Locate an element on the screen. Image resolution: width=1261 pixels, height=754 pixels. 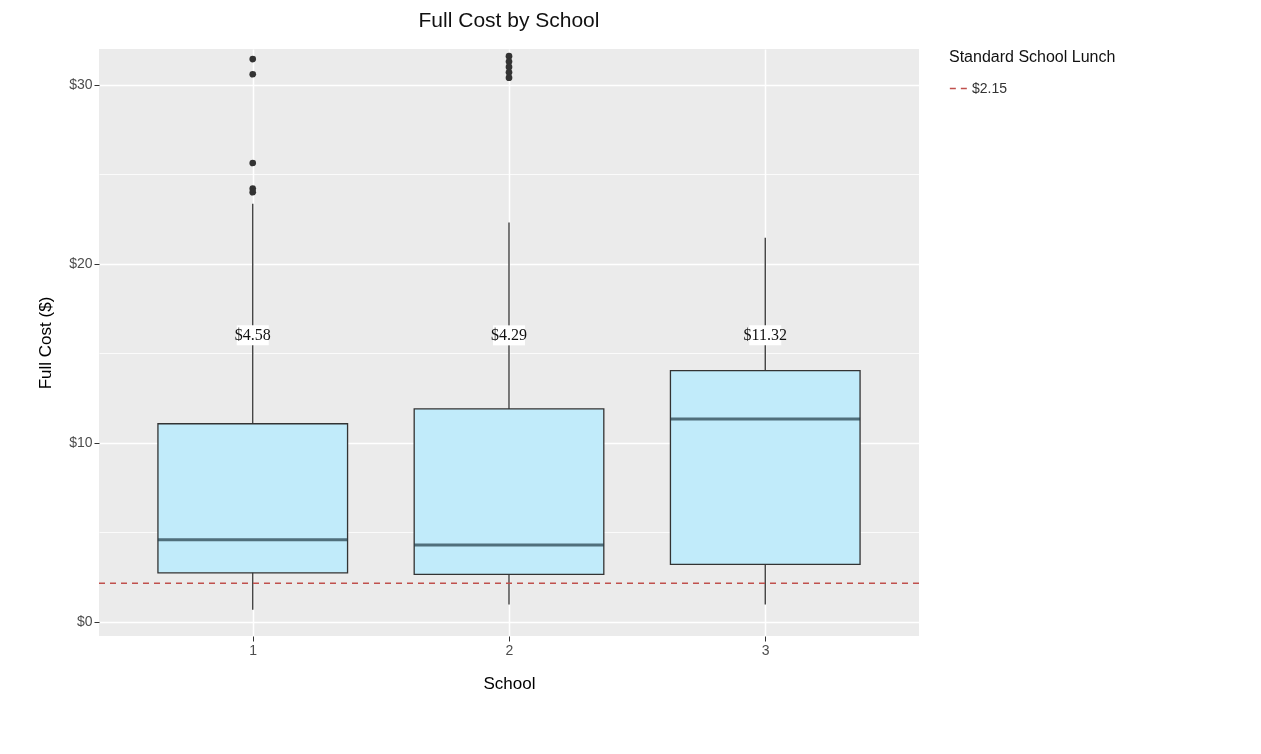
x-tick-label: 2 is located at coordinates (509, 649).